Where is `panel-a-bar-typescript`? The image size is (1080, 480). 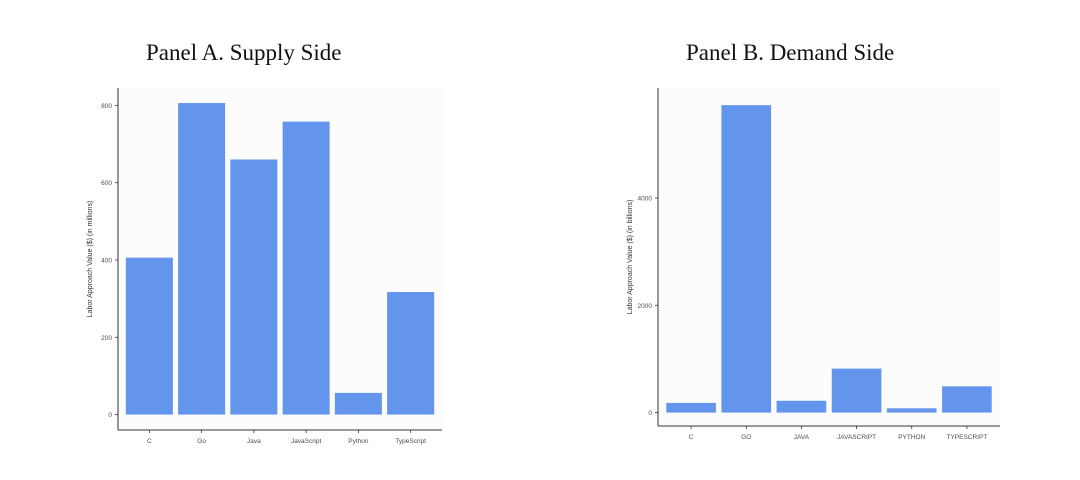 panel-a-bar-typescript is located at coordinates (411, 353).